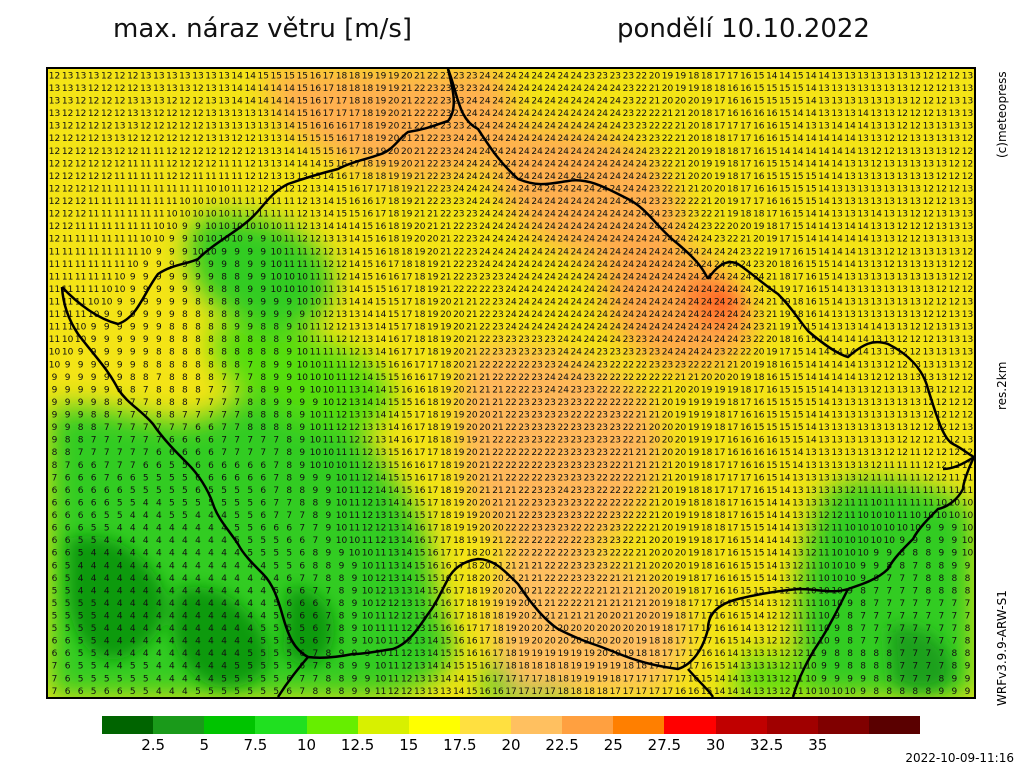 Image resolution: width=1024 pixels, height=768 pixels. I want to click on color-legend-ticks: 2.5 5 7.5 10 12.5 15 17.5 20 22.5 25 27.5 30 32.5 35, so click(511, 746).